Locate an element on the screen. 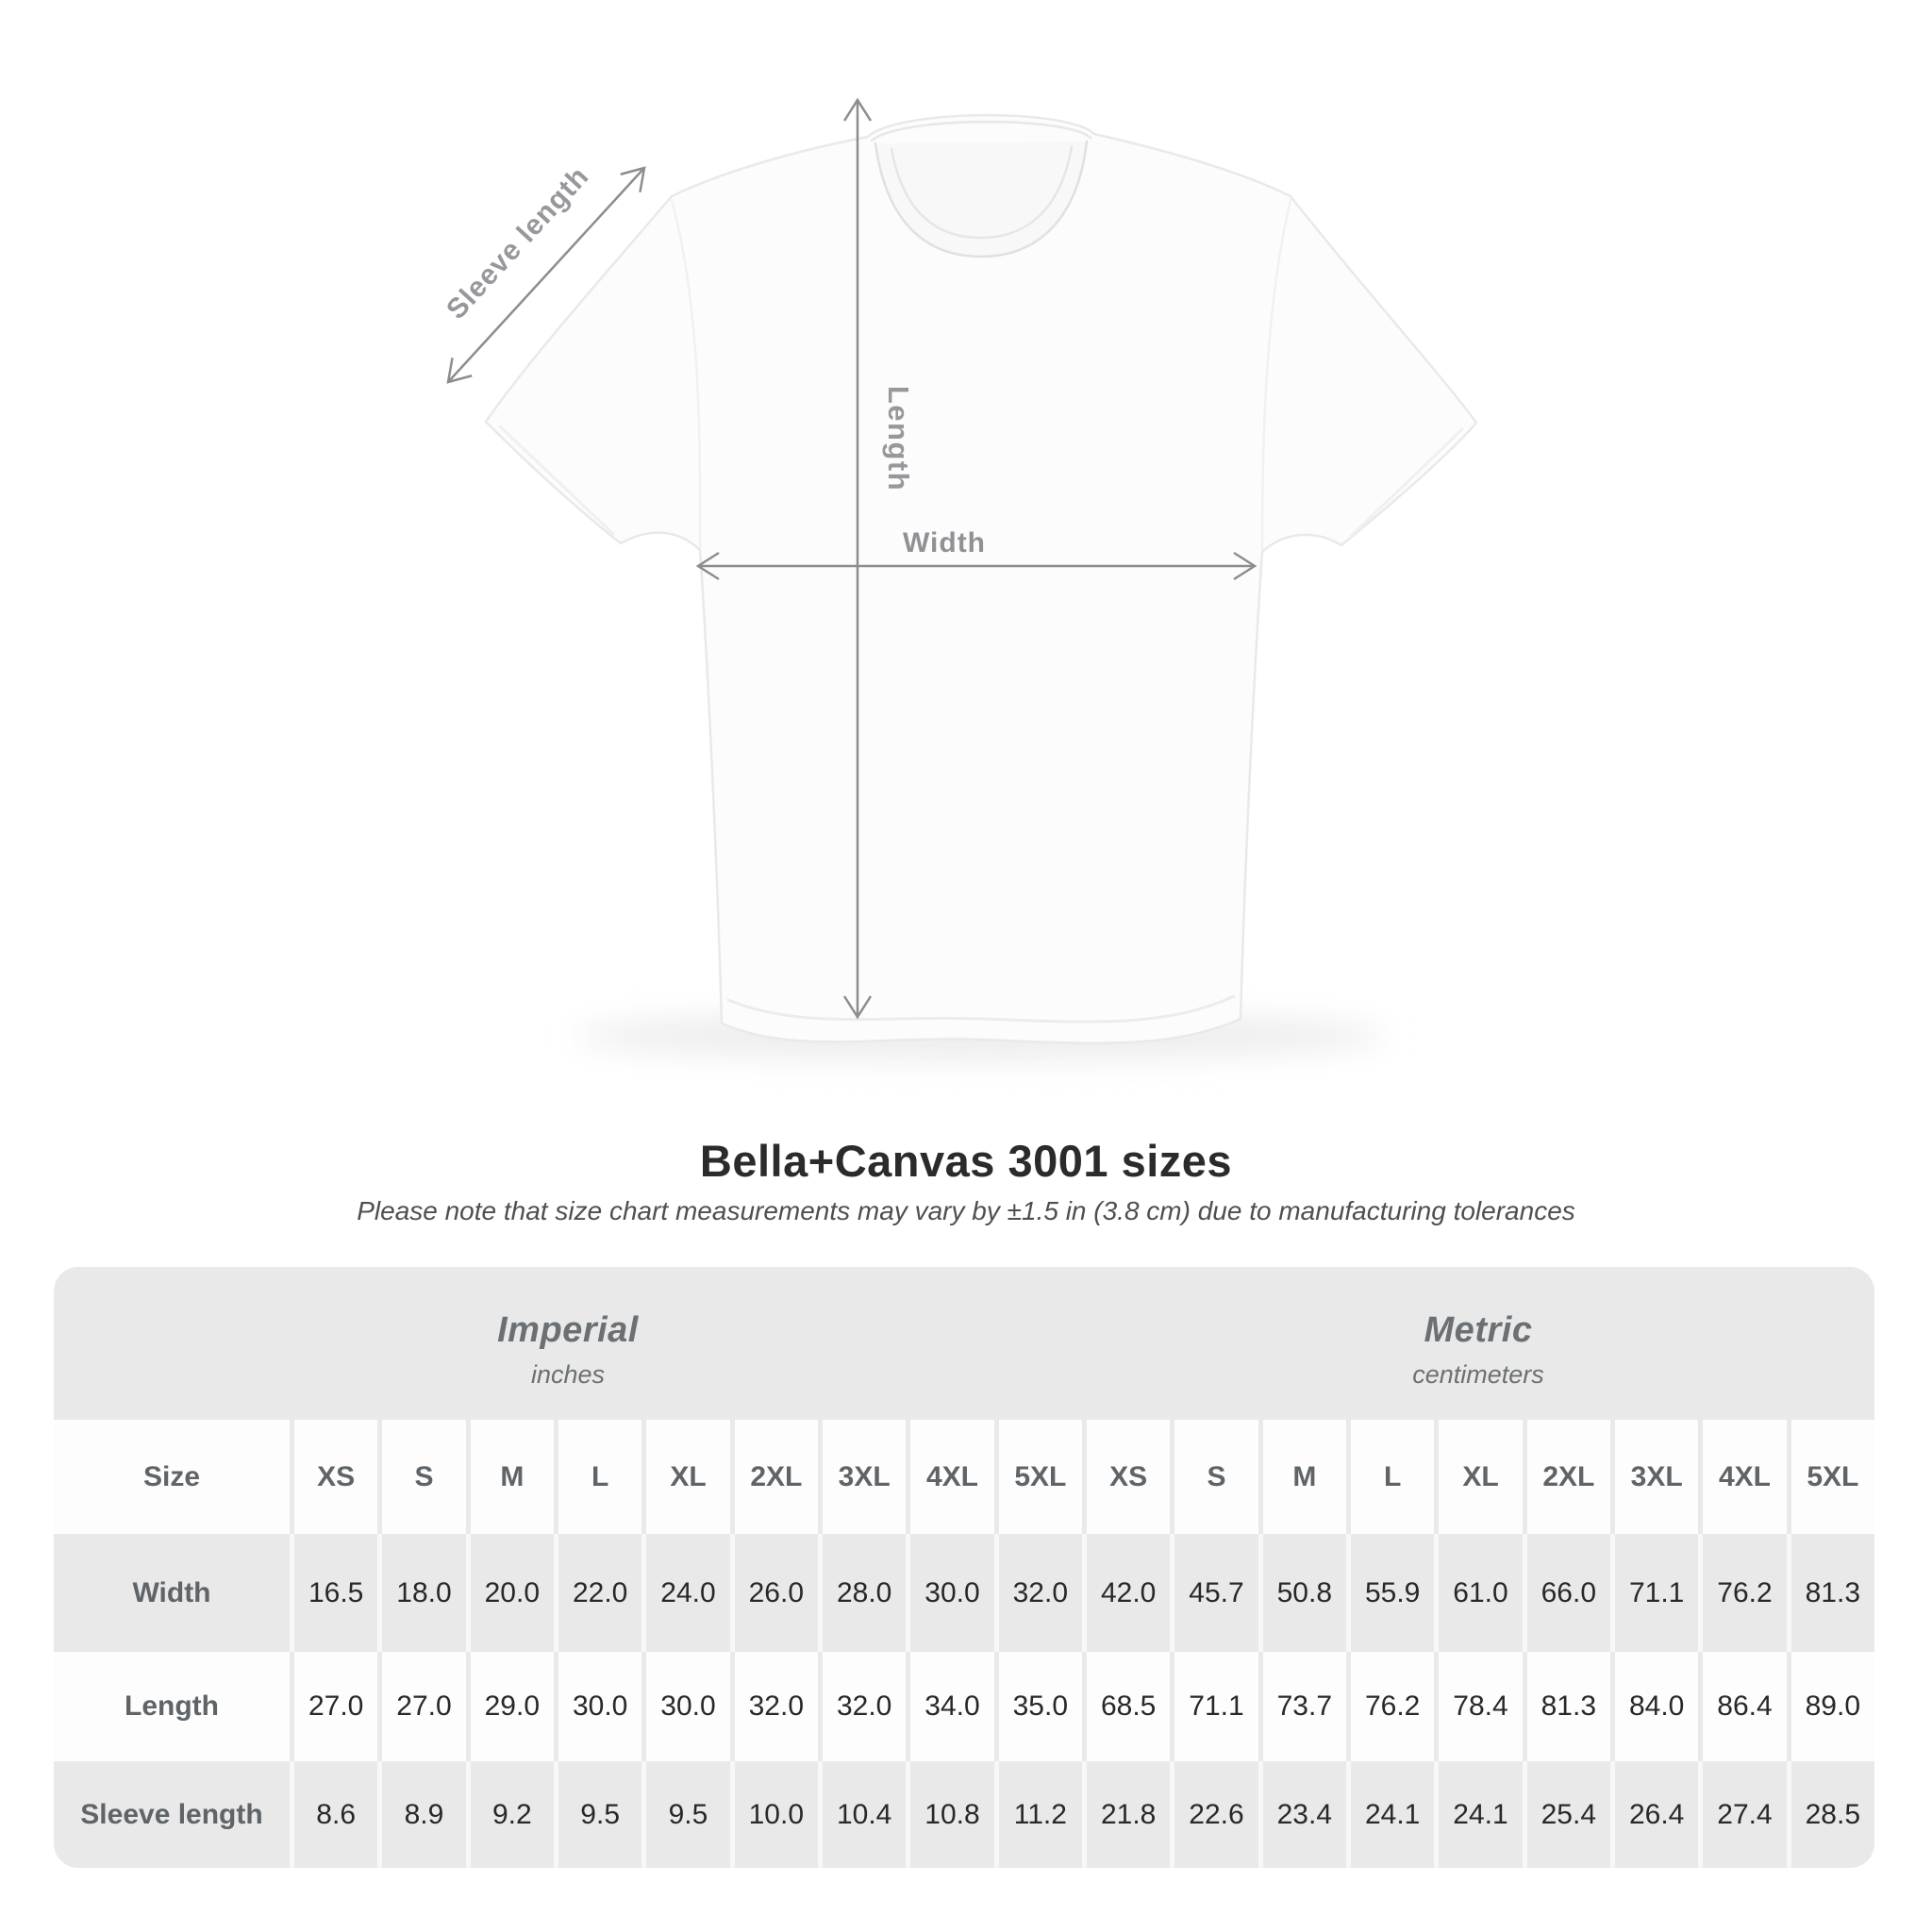 Image resolution: width=1932 pixels, height=1932 pixels. measurement-value: 9.2 is located at coordinates (510, 1814).